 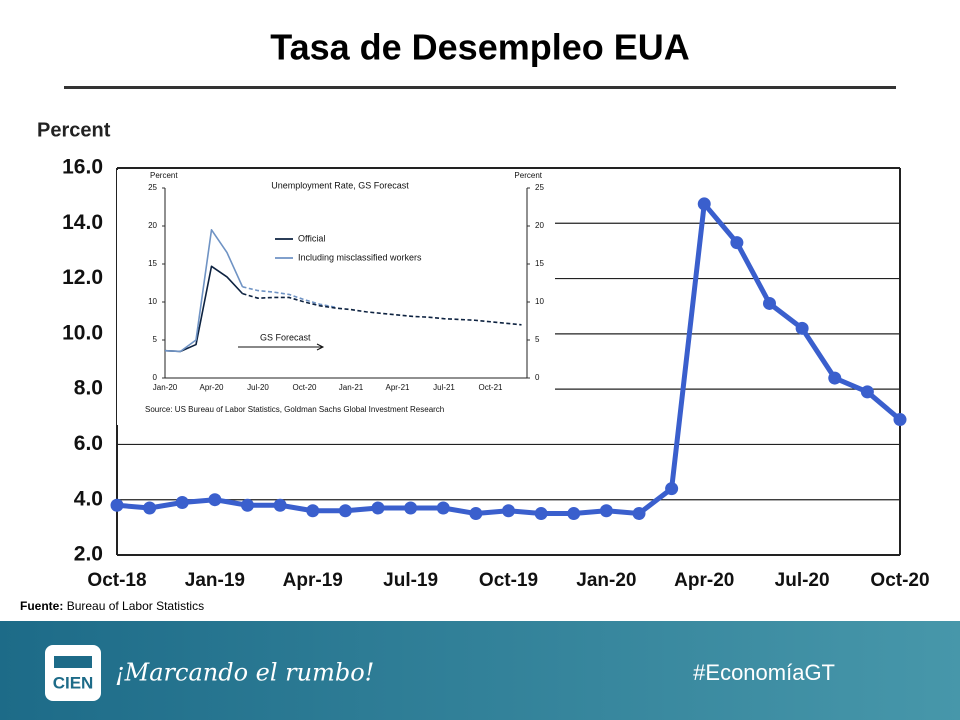 What do you see at coordinates (82, 277) in the screenshot?
I see `y-tick-label: 12.0` at bounding box center [82, 277].